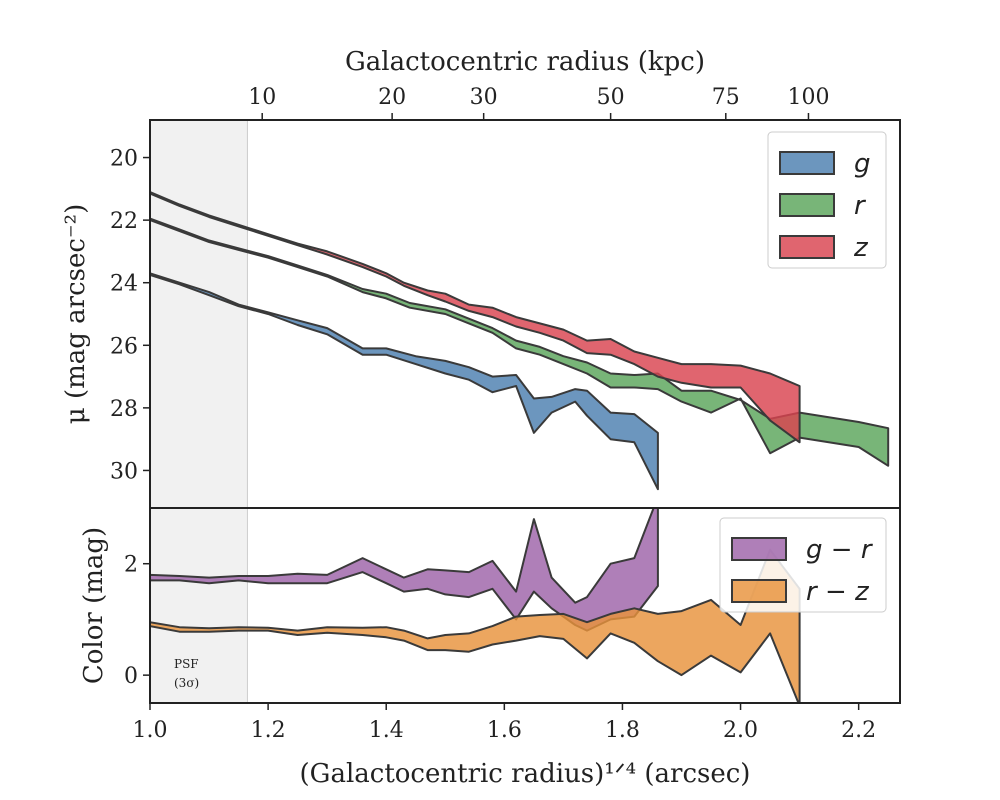 Image resolution: width=1000 pixels, height=800 pixels. Describe the element at coordinates (726, 97) in the screenshot. I see `top-x-tick-label: 75` at that location.